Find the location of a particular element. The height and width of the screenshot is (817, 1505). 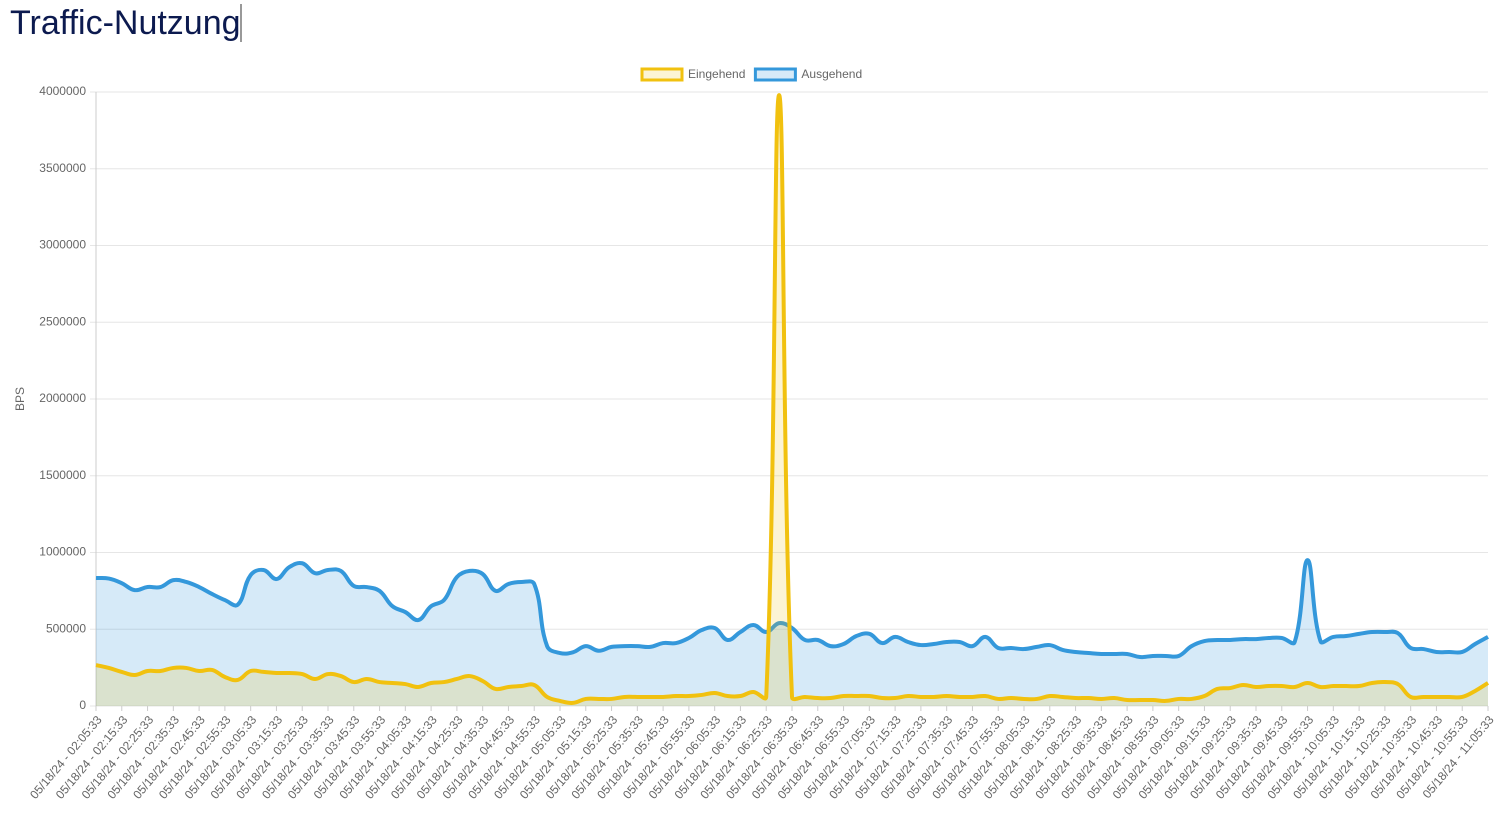

y-tick-label: 500000 is located at coordinates (66, 628).